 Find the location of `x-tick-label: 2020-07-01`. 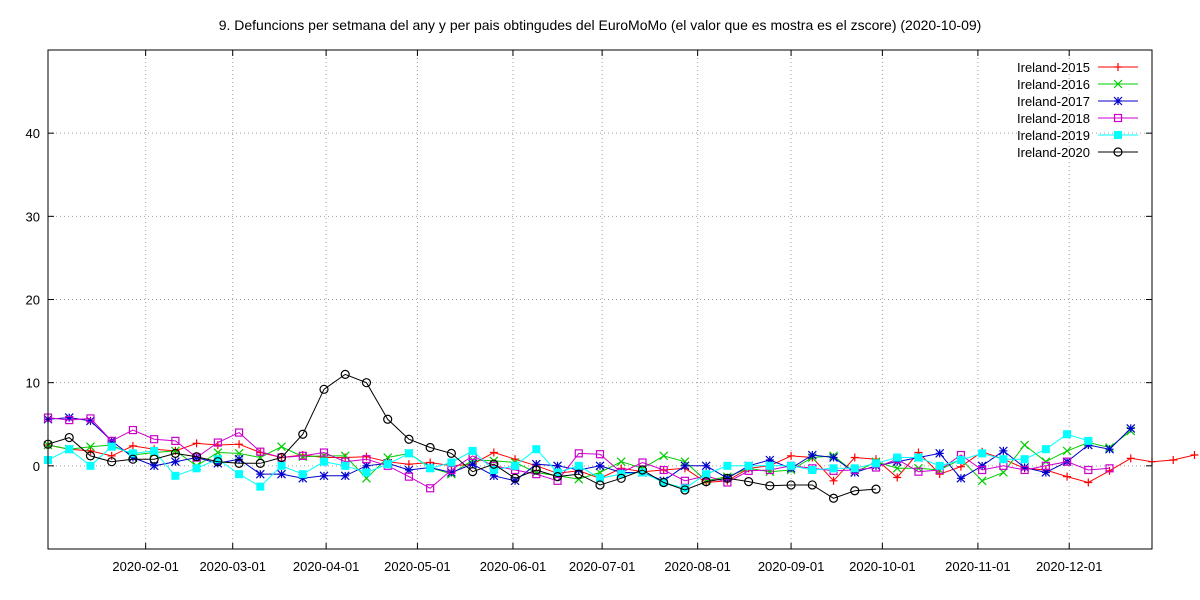

x-tick-label: 2020-07-01 is located at coordinates (602, 566).